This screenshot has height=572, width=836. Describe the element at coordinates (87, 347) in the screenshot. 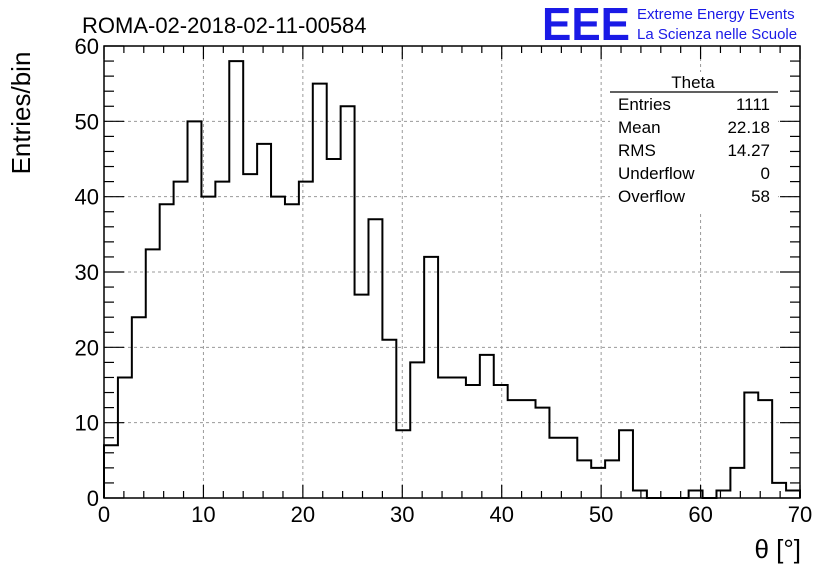

I see `y-tick-label: 20` at that location.